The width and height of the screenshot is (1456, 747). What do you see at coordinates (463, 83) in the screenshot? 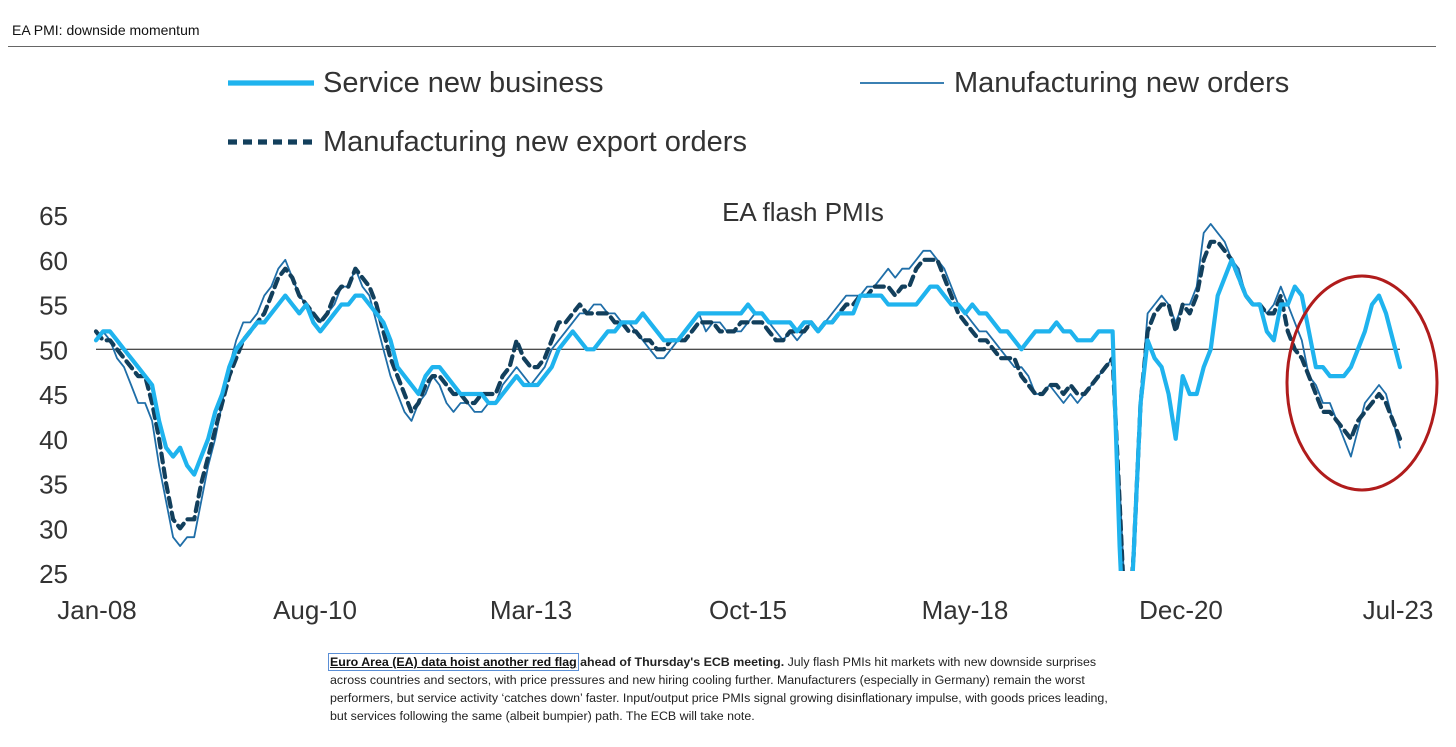
I see `legend-label: Service new business` at bounding box center [463, 83].